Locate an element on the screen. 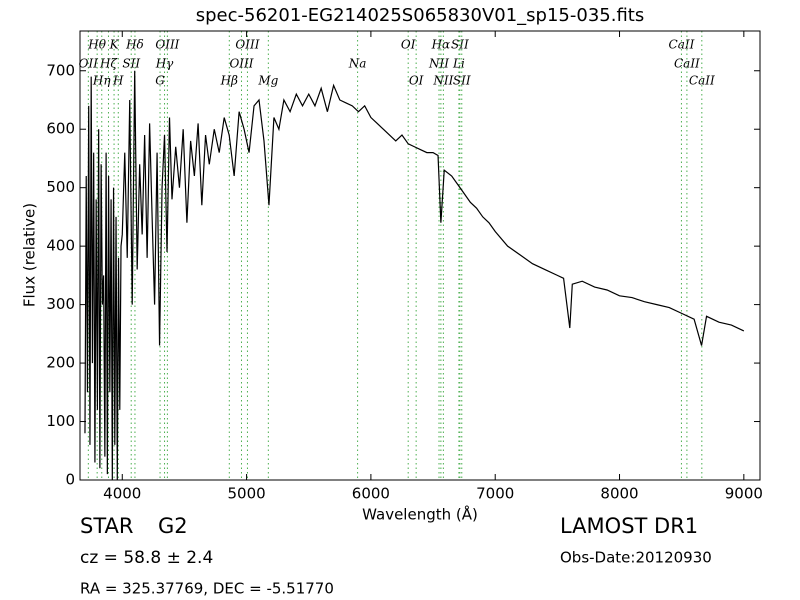 The image size is (800, 600). y-tick-label: 400 is located at coordinates (60, 246).